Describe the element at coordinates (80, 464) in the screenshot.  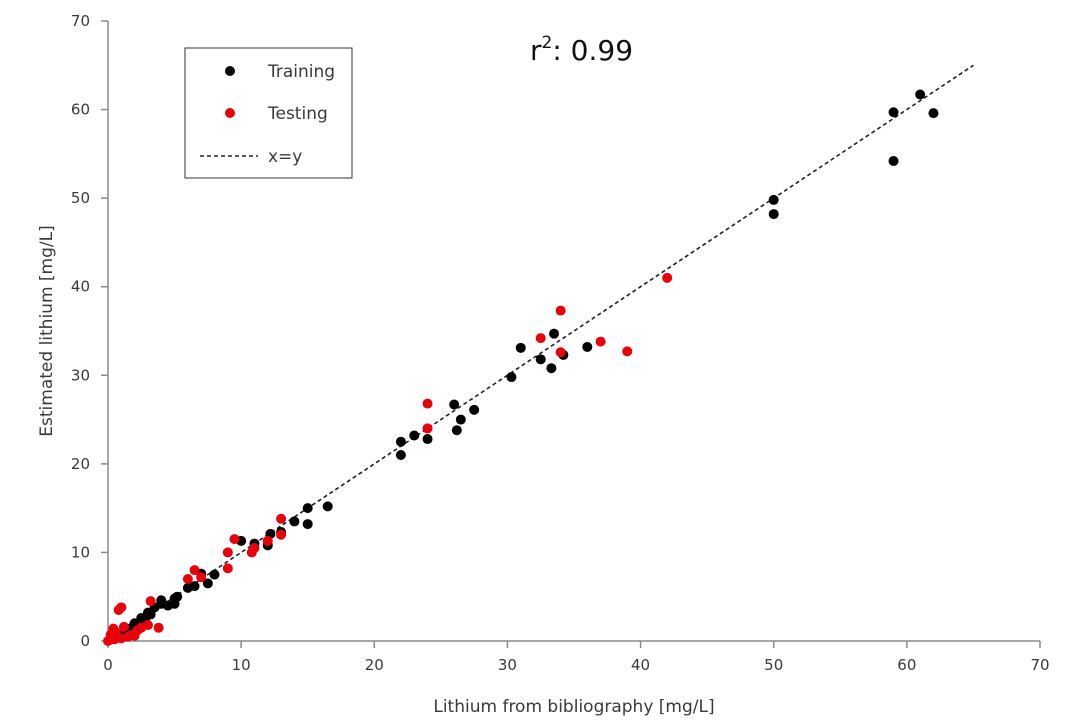
I see `y-tick-label: 20` at that location.